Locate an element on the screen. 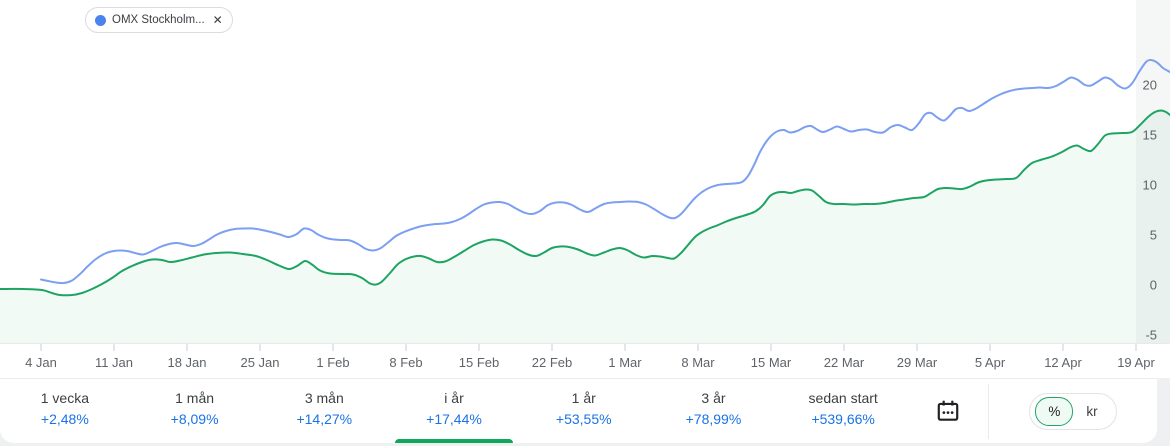 This screenshot has width=1170, height=446. y-axis-label: -5 is located at coordinates (1151, 335).